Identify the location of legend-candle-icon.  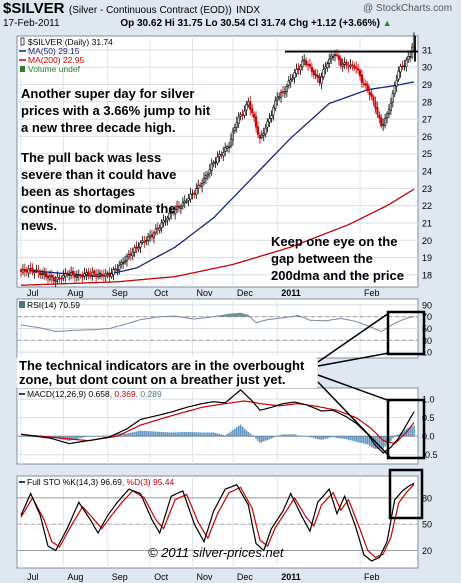
(22, 41).